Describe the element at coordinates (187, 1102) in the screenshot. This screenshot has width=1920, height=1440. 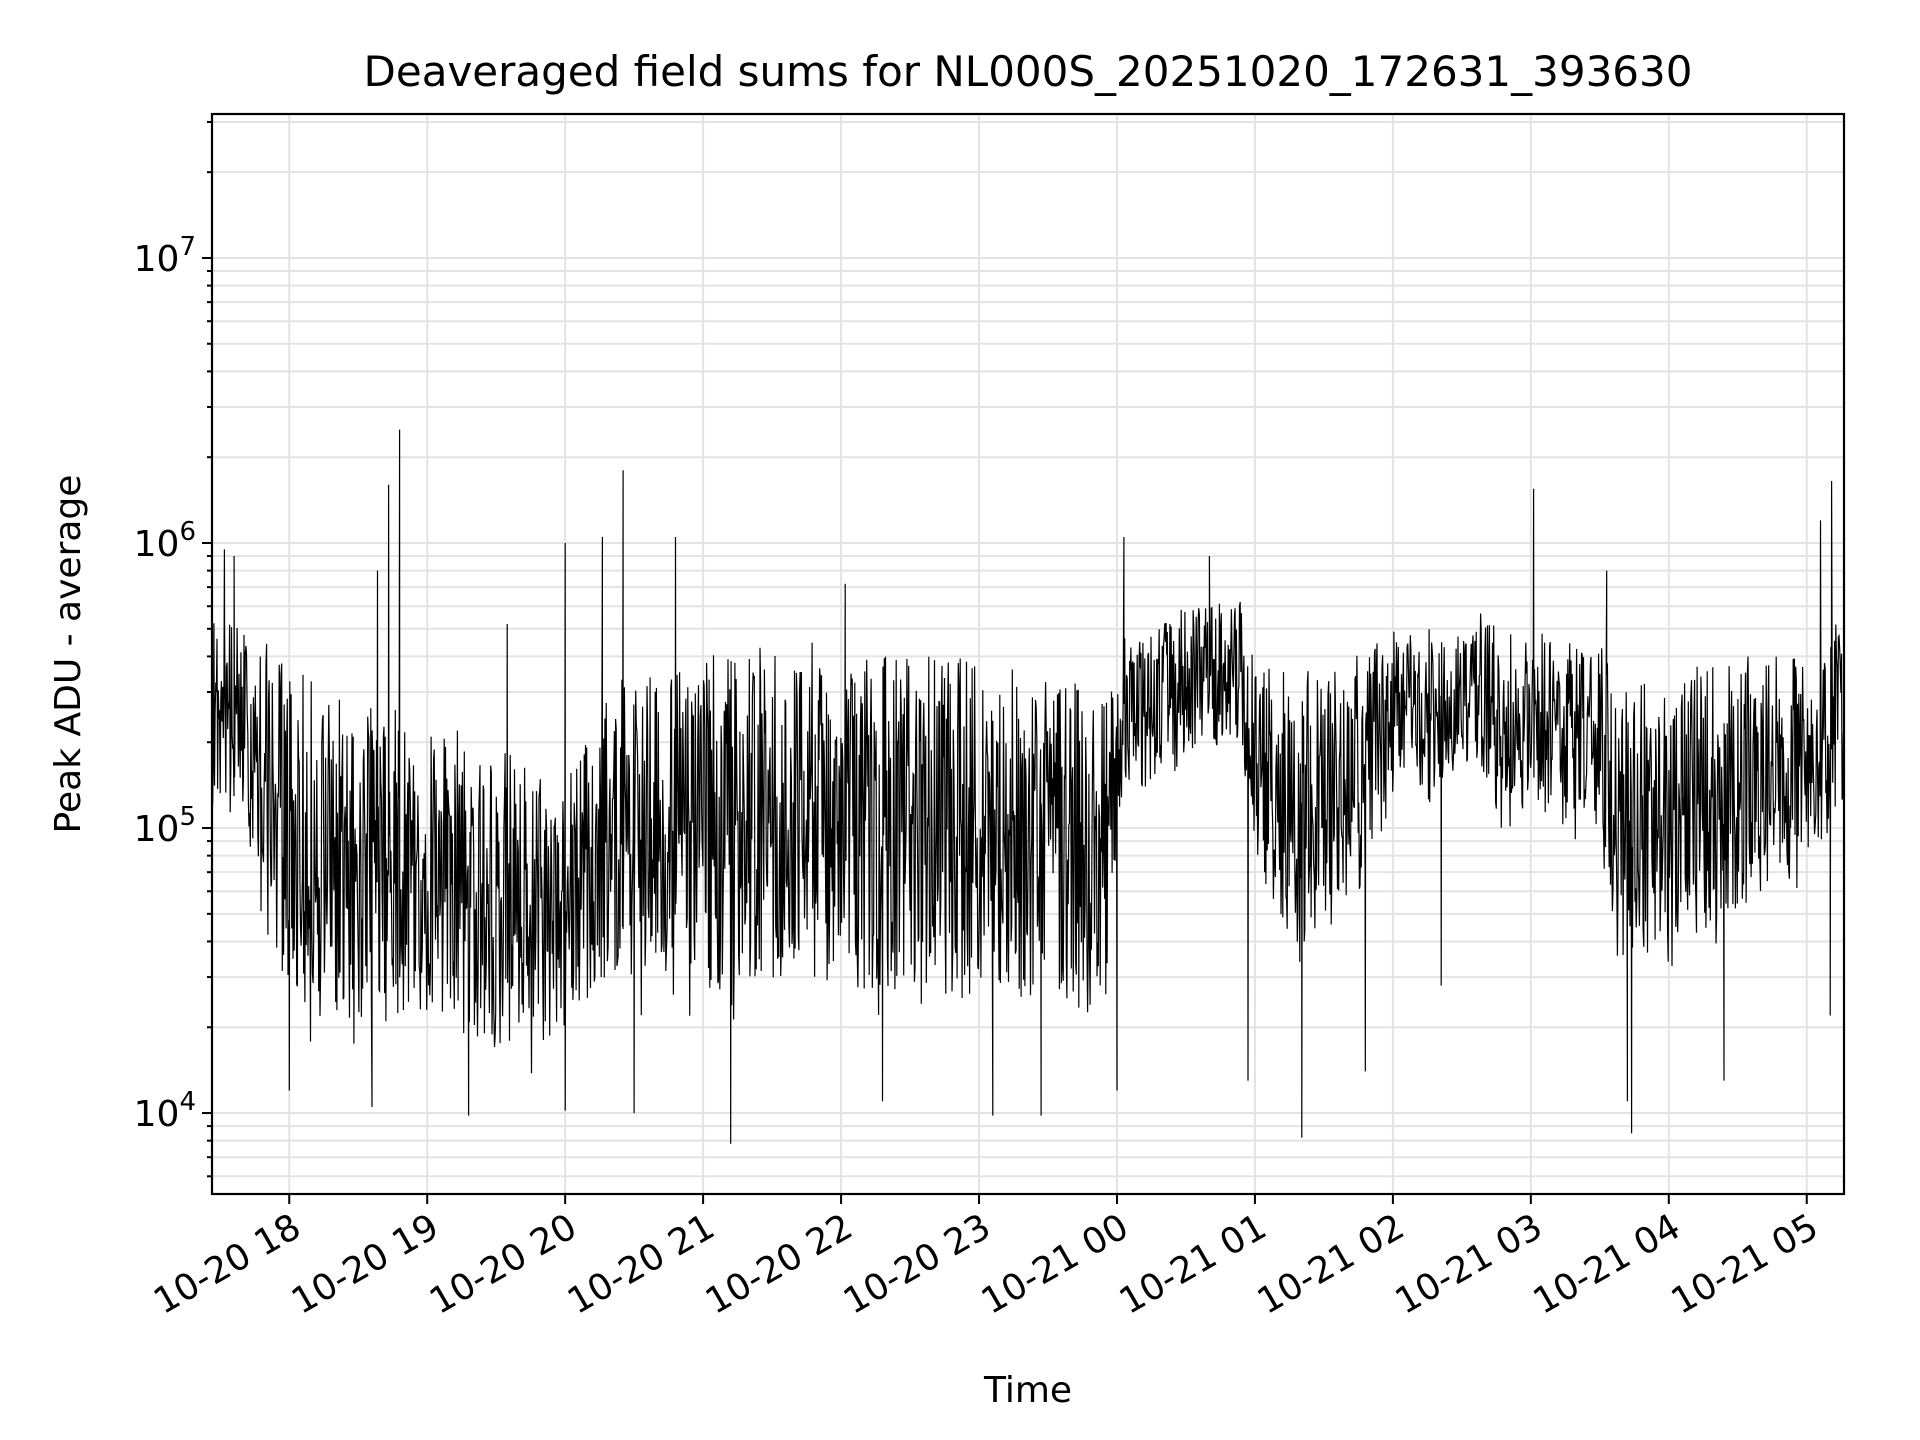
I see `y-tick-exponent: 4` at that location.